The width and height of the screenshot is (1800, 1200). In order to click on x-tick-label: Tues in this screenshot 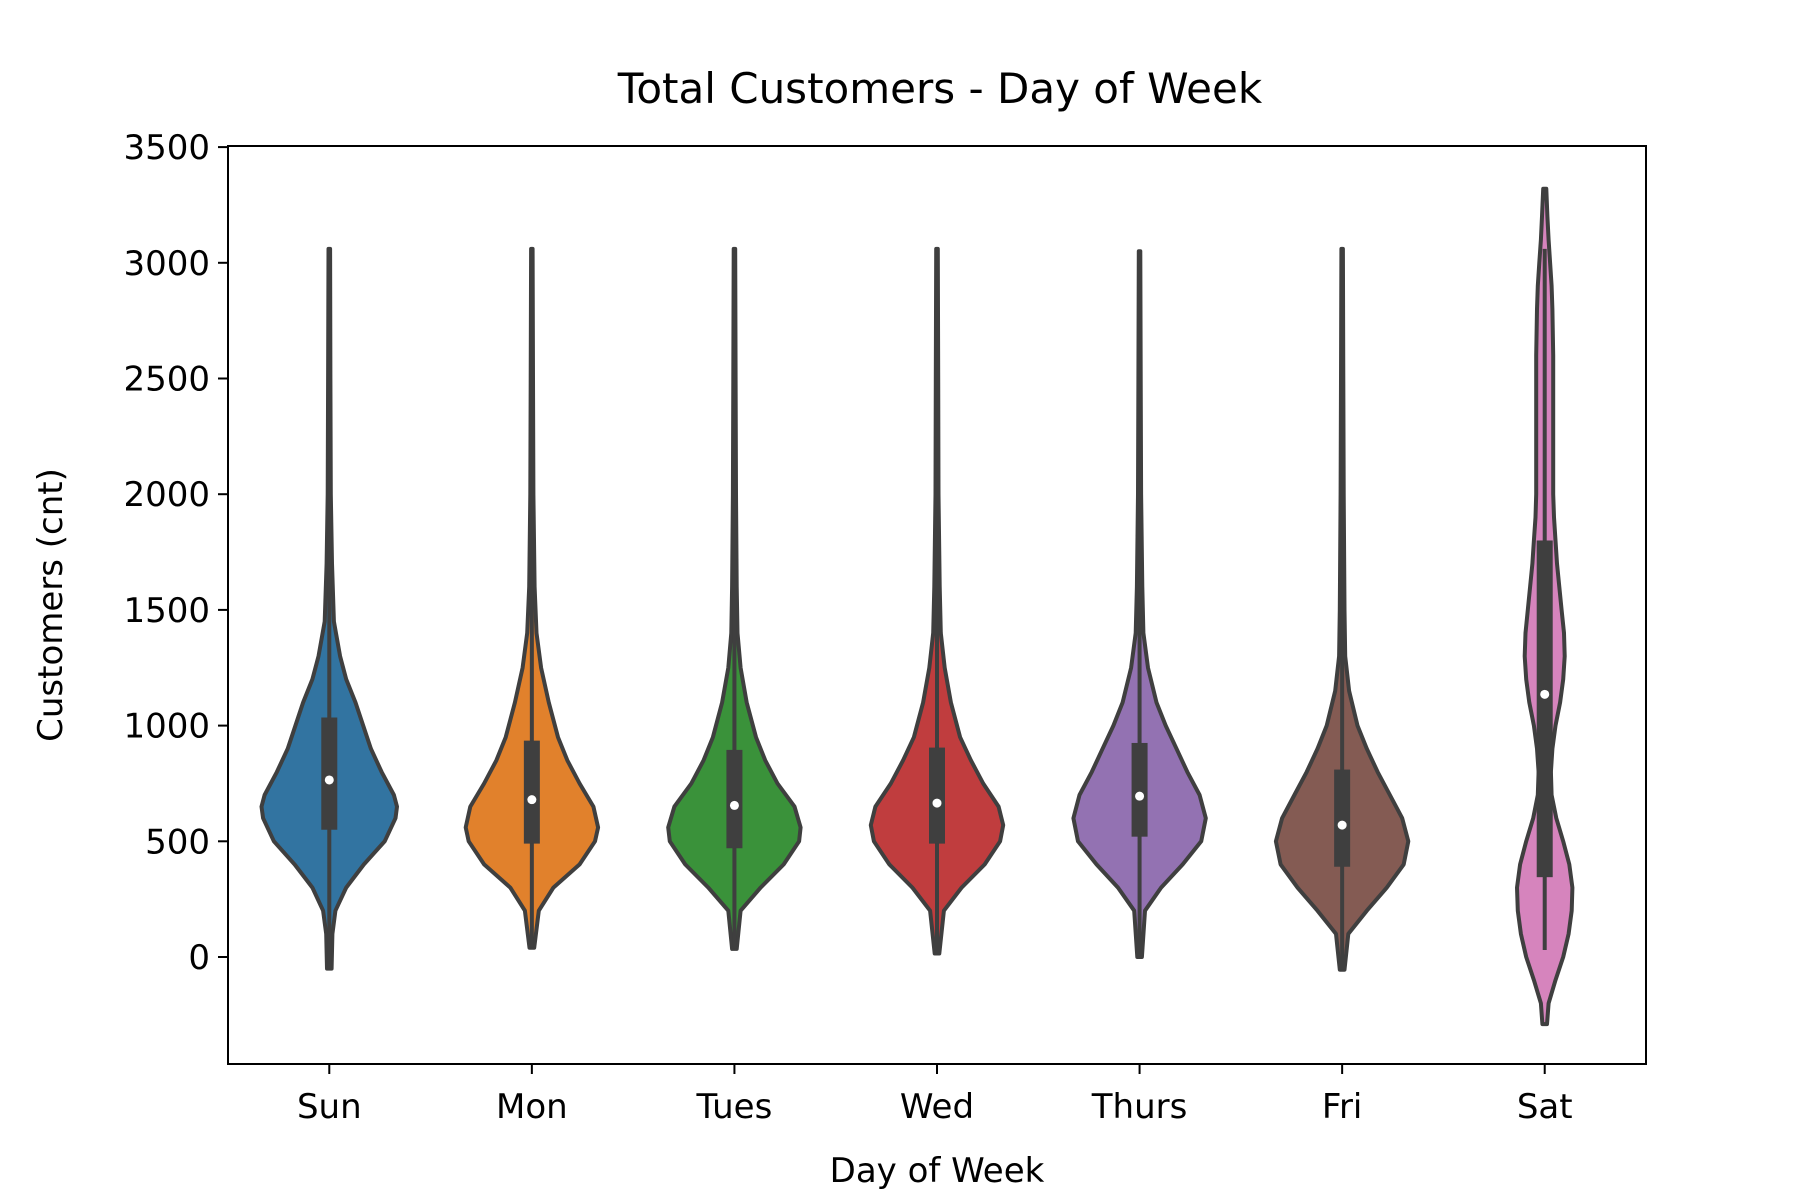, I will do `click(734, 1107)`.